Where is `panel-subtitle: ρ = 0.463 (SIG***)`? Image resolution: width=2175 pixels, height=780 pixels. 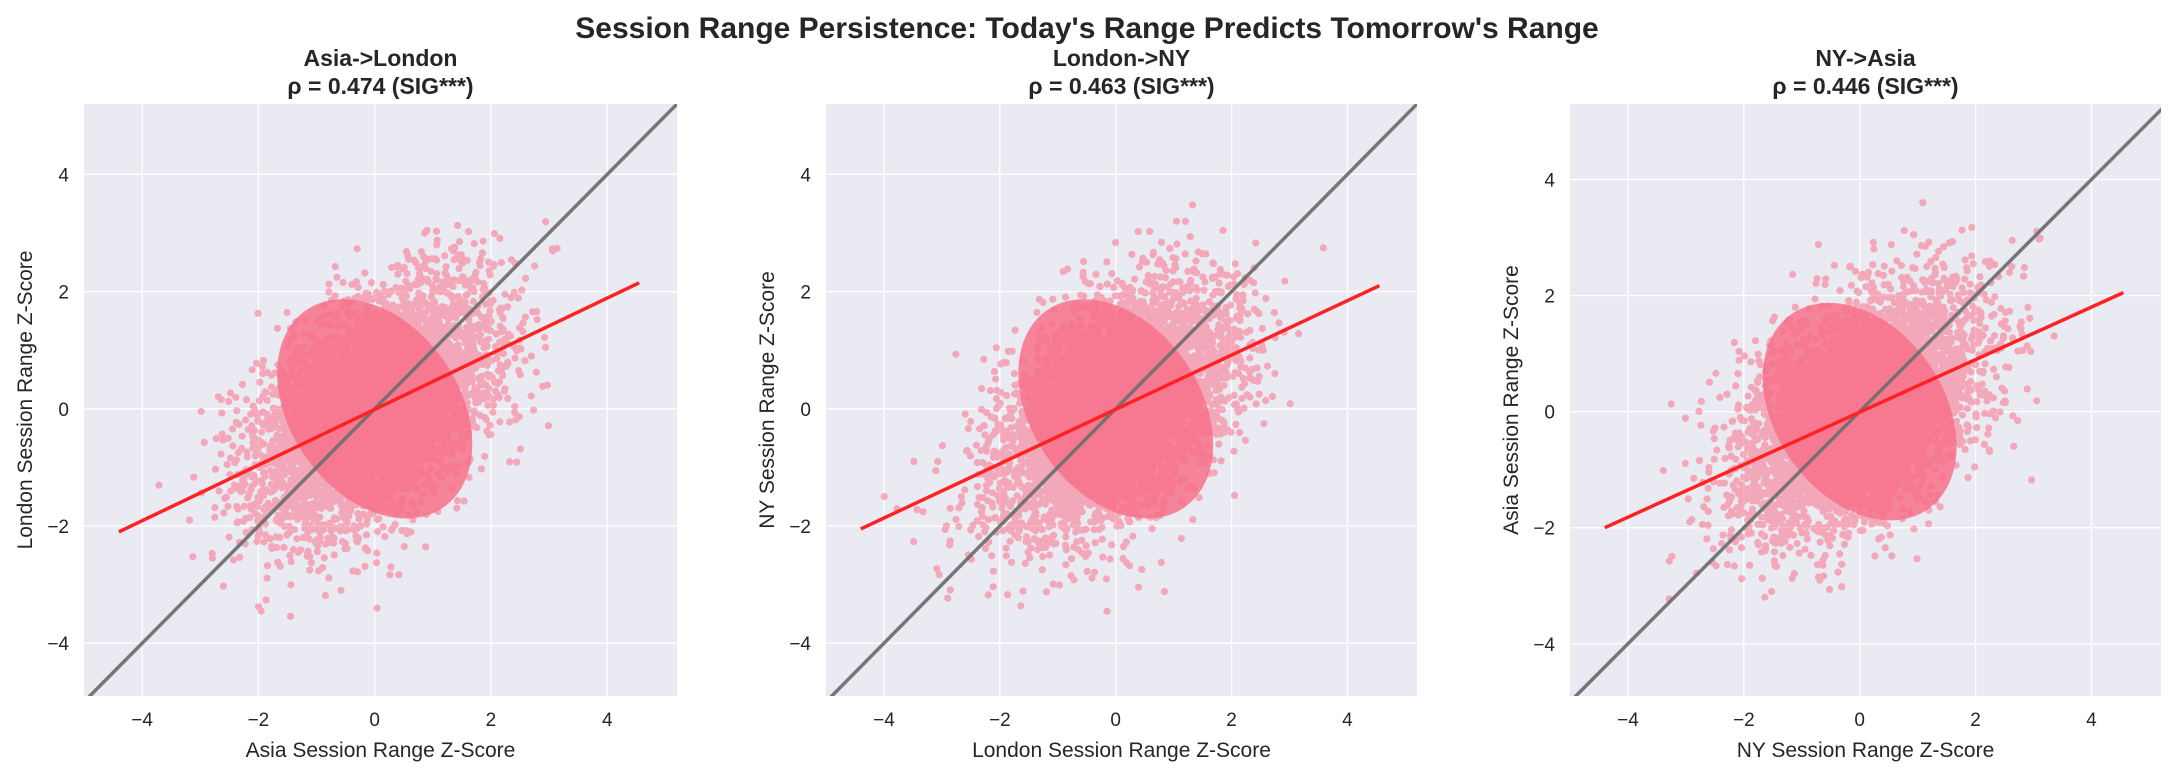
panel-subtitle: ρ = 0.463 (SIG***) is located at coordinates (1121, 86).